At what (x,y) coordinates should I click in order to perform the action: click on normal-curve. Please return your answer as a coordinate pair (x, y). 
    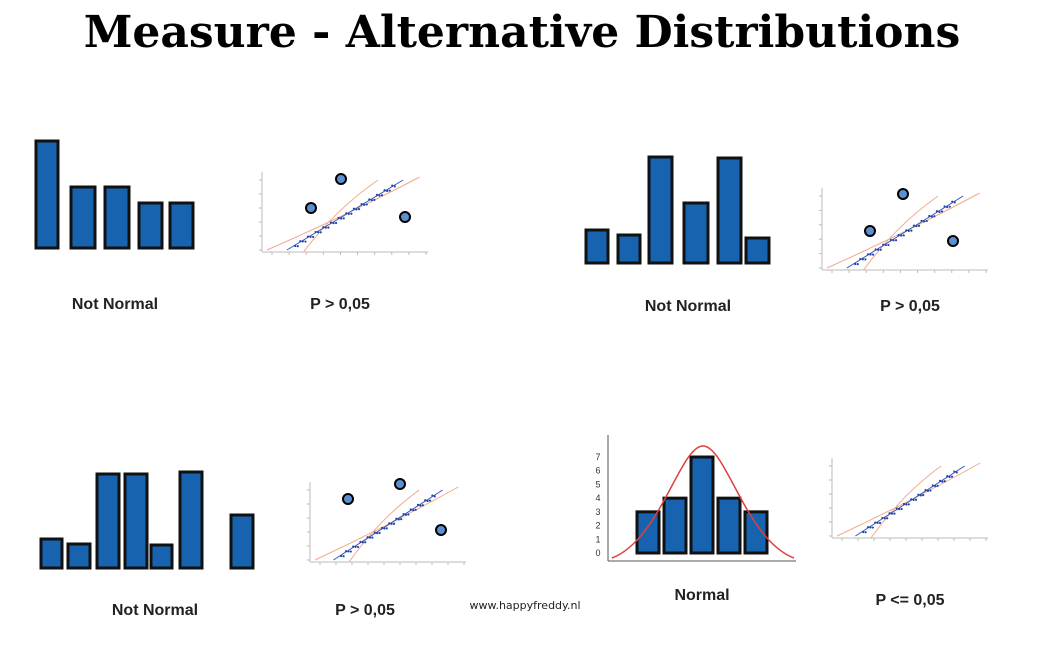
    Looking at the image, I should click on (703, 502).